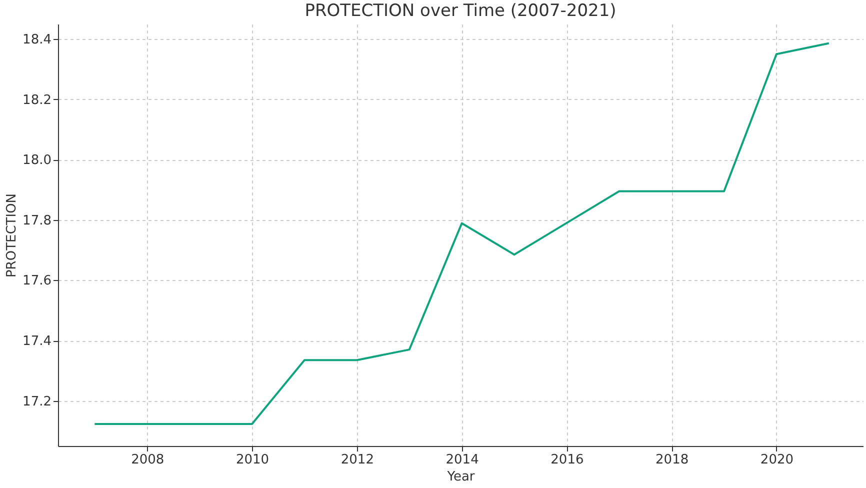 The image size is (866, 488). I want to click on y-tick-label: 18.2, so click(37, 100).